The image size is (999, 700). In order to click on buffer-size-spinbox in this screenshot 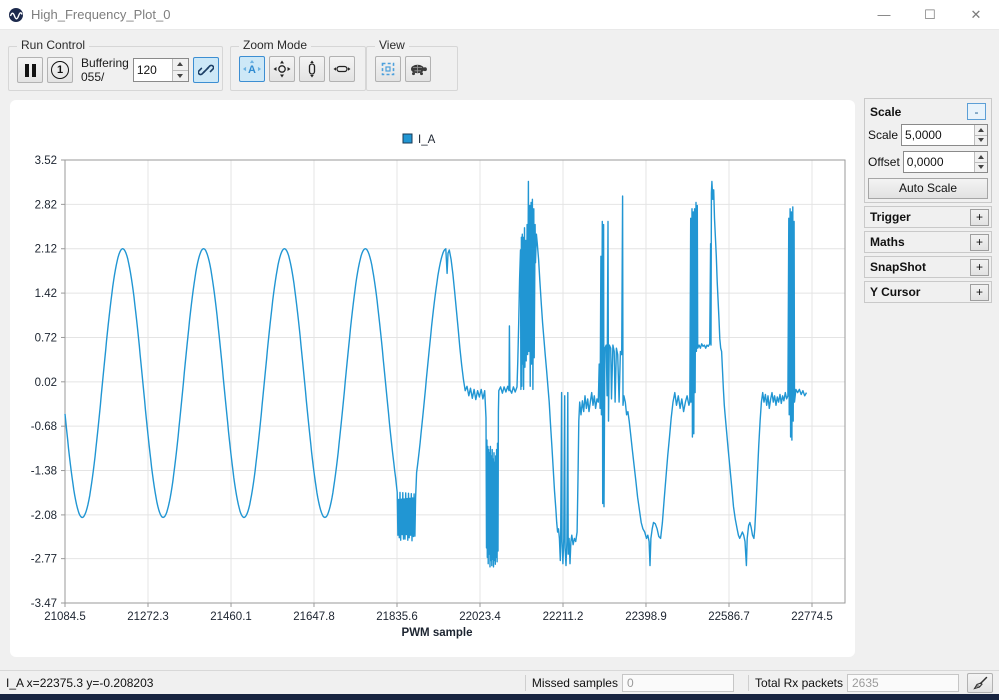, I will do `click(160, 70)`.